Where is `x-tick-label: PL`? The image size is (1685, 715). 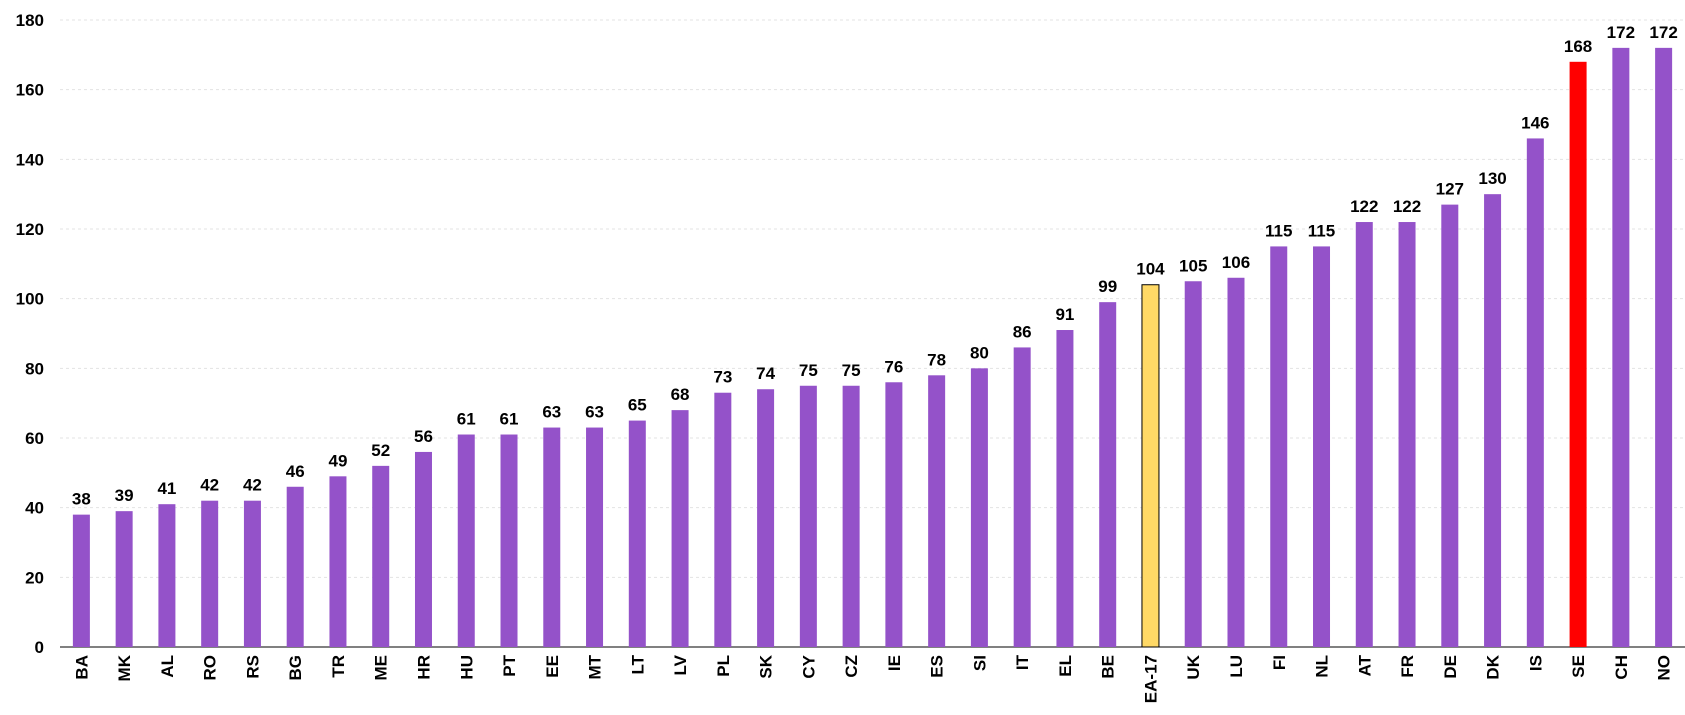
x-tick-label: PL is located at coordinates (723, 666).